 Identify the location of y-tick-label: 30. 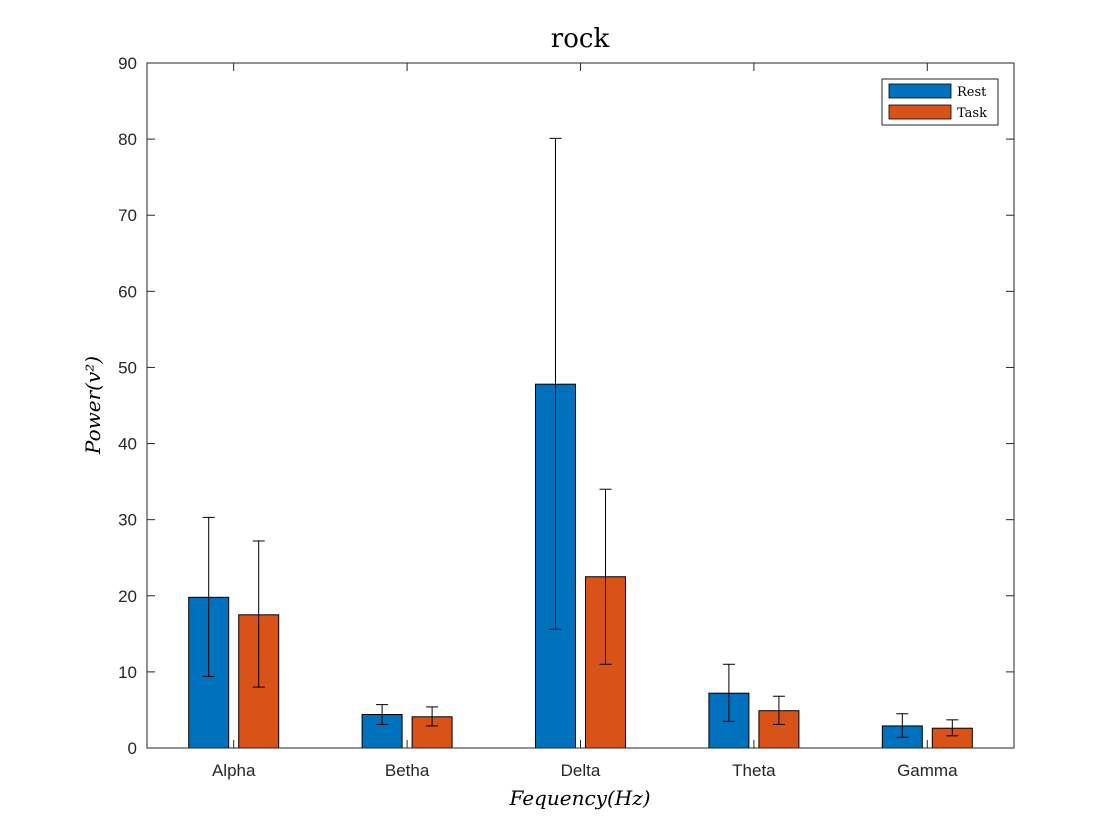
(127, 520).